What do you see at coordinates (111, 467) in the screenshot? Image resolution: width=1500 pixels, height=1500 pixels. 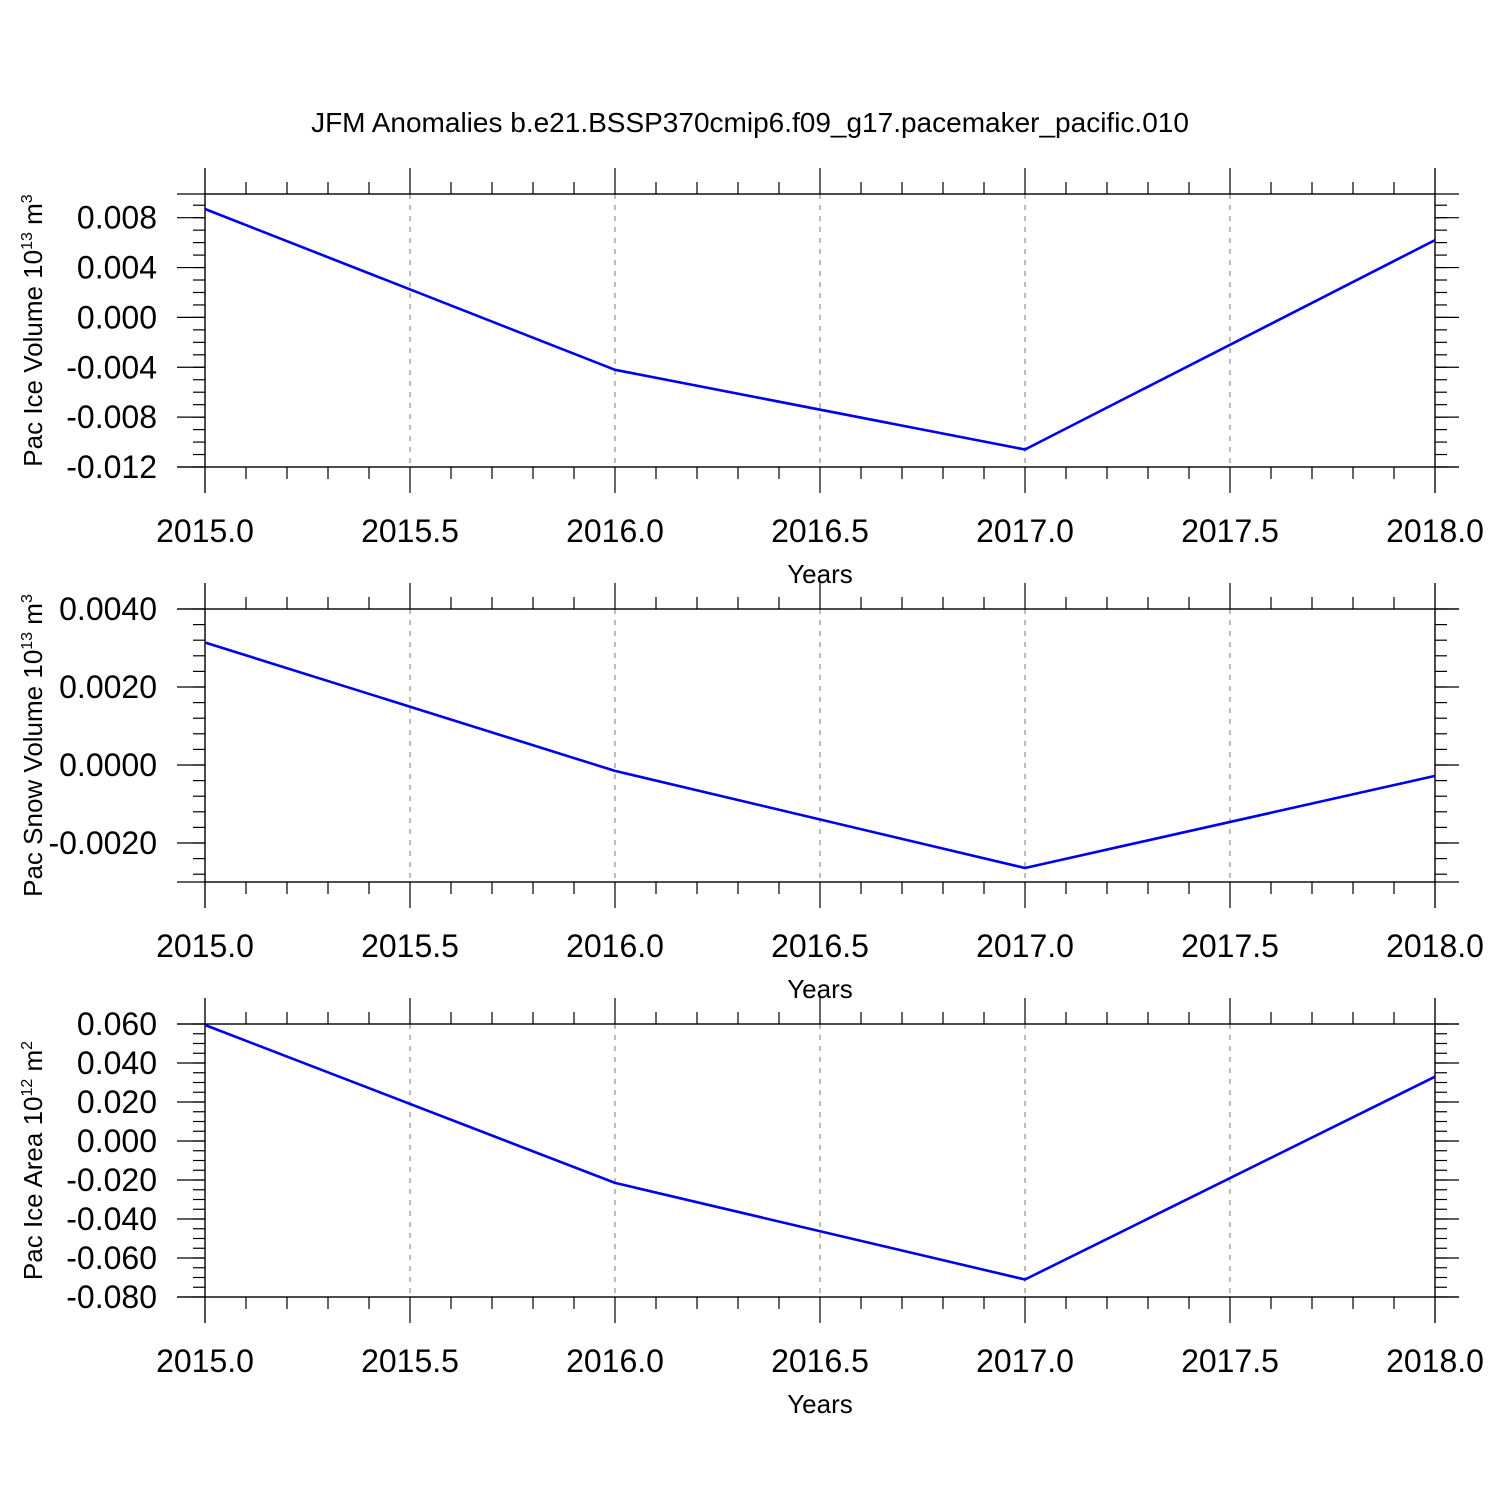 I see `y-tick-label: -0.012` at bounding box center [111, 467].